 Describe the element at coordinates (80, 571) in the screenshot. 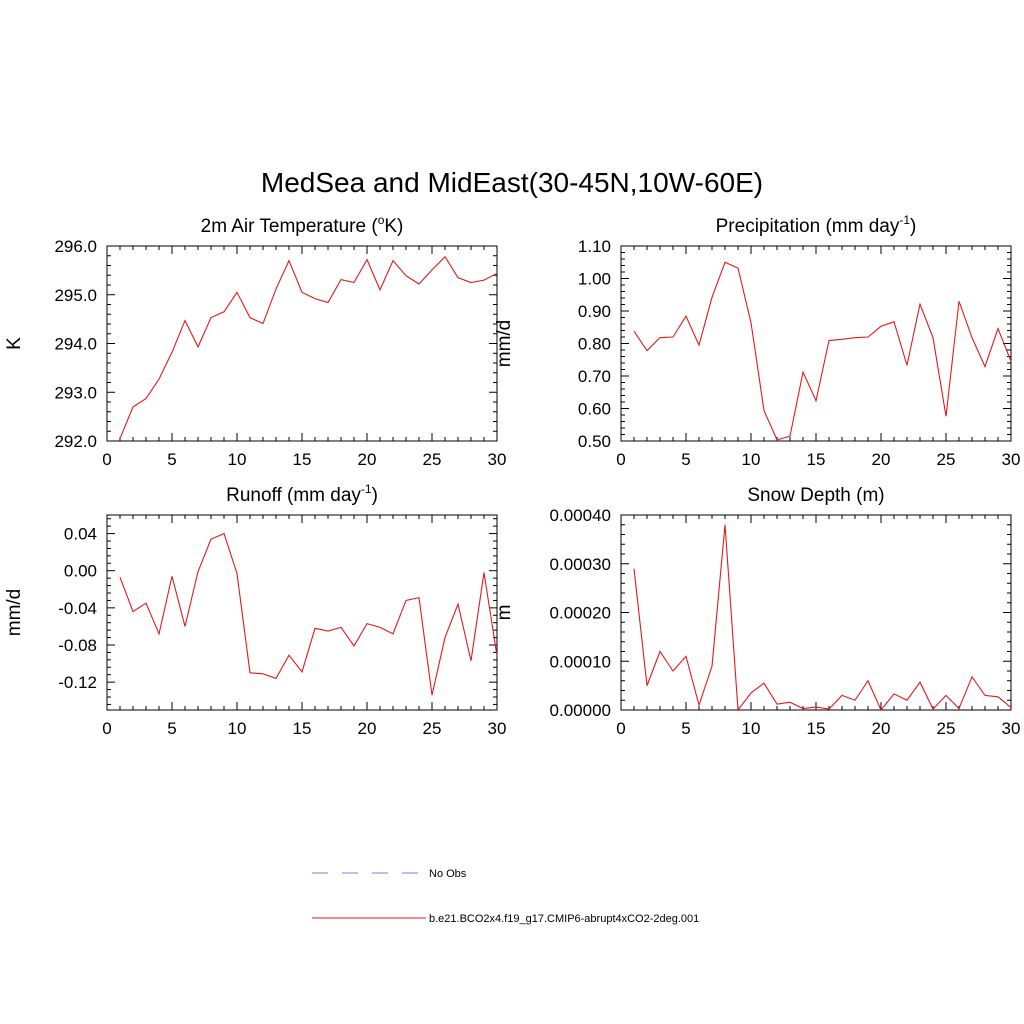

I see `y-tick-label: 0.00` at that location.